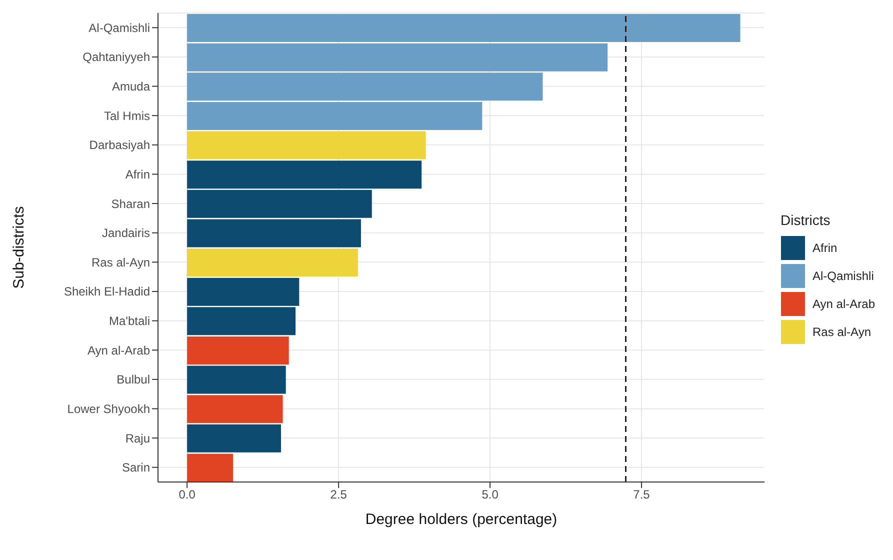 This screenshot has height=560, width=893. I want to click on y-tick-label: Qahtaniyyeh, so click(116, 57).